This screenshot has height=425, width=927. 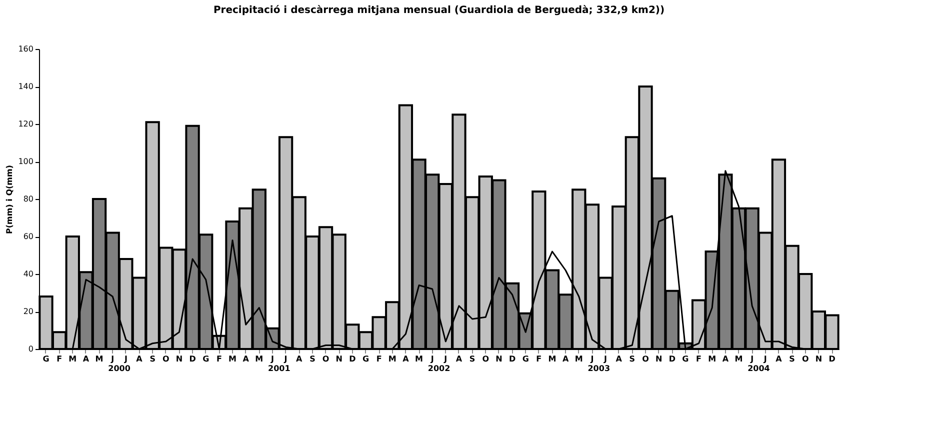 What do you see at coordinates (28, 311) in the screenshot?
I see `y-tick-label: 20` at bounding box center [28, 311].